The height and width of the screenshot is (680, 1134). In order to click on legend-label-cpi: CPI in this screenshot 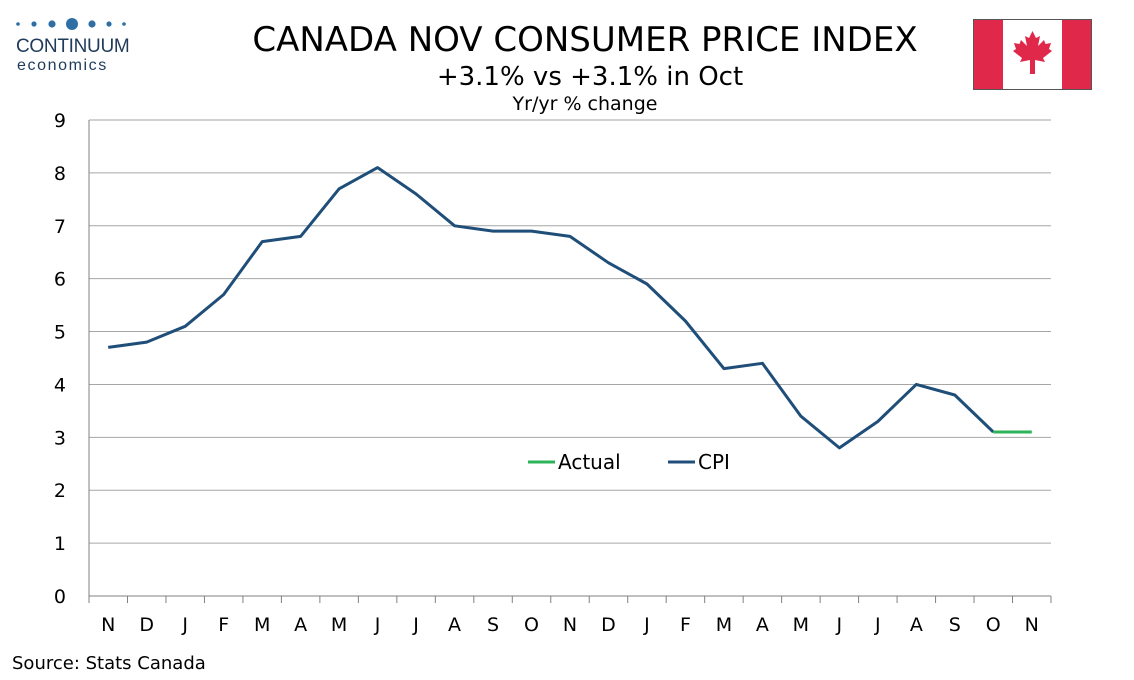, I will do `click(714, 462)`.